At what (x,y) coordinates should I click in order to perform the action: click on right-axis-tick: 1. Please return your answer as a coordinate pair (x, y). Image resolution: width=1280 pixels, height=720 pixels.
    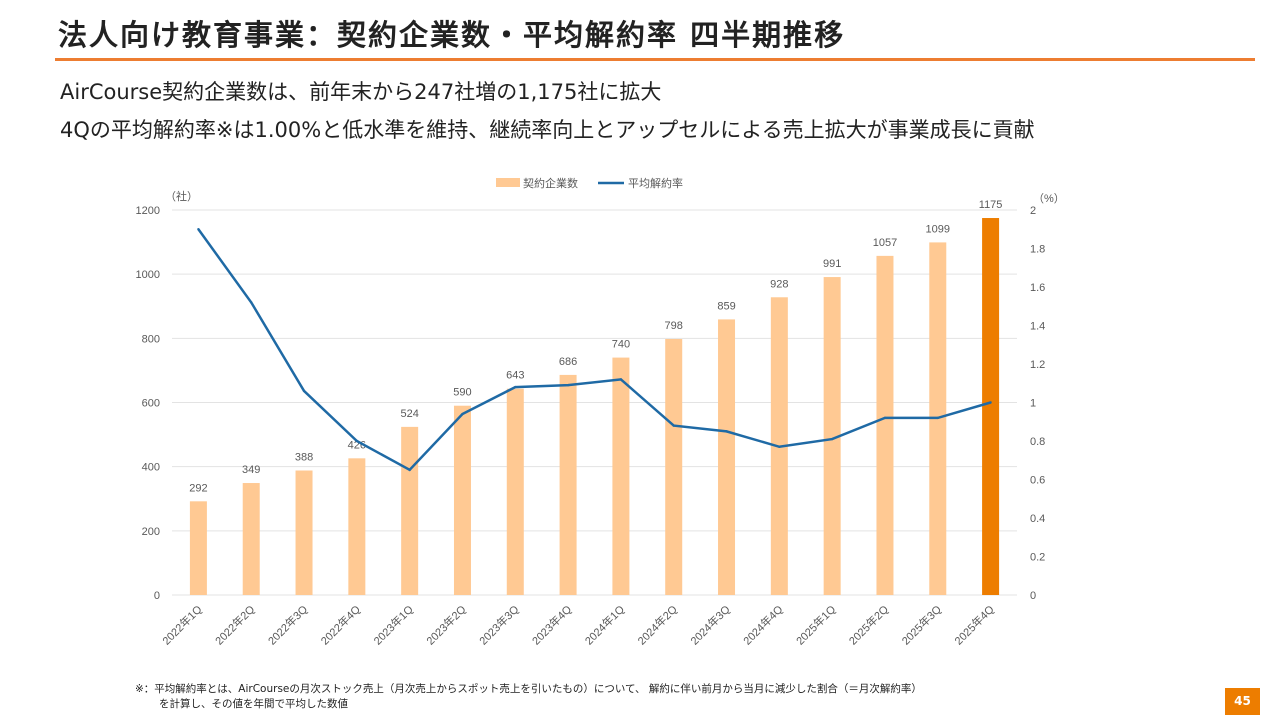
    Looking at the image, I should click on (1033, 404).